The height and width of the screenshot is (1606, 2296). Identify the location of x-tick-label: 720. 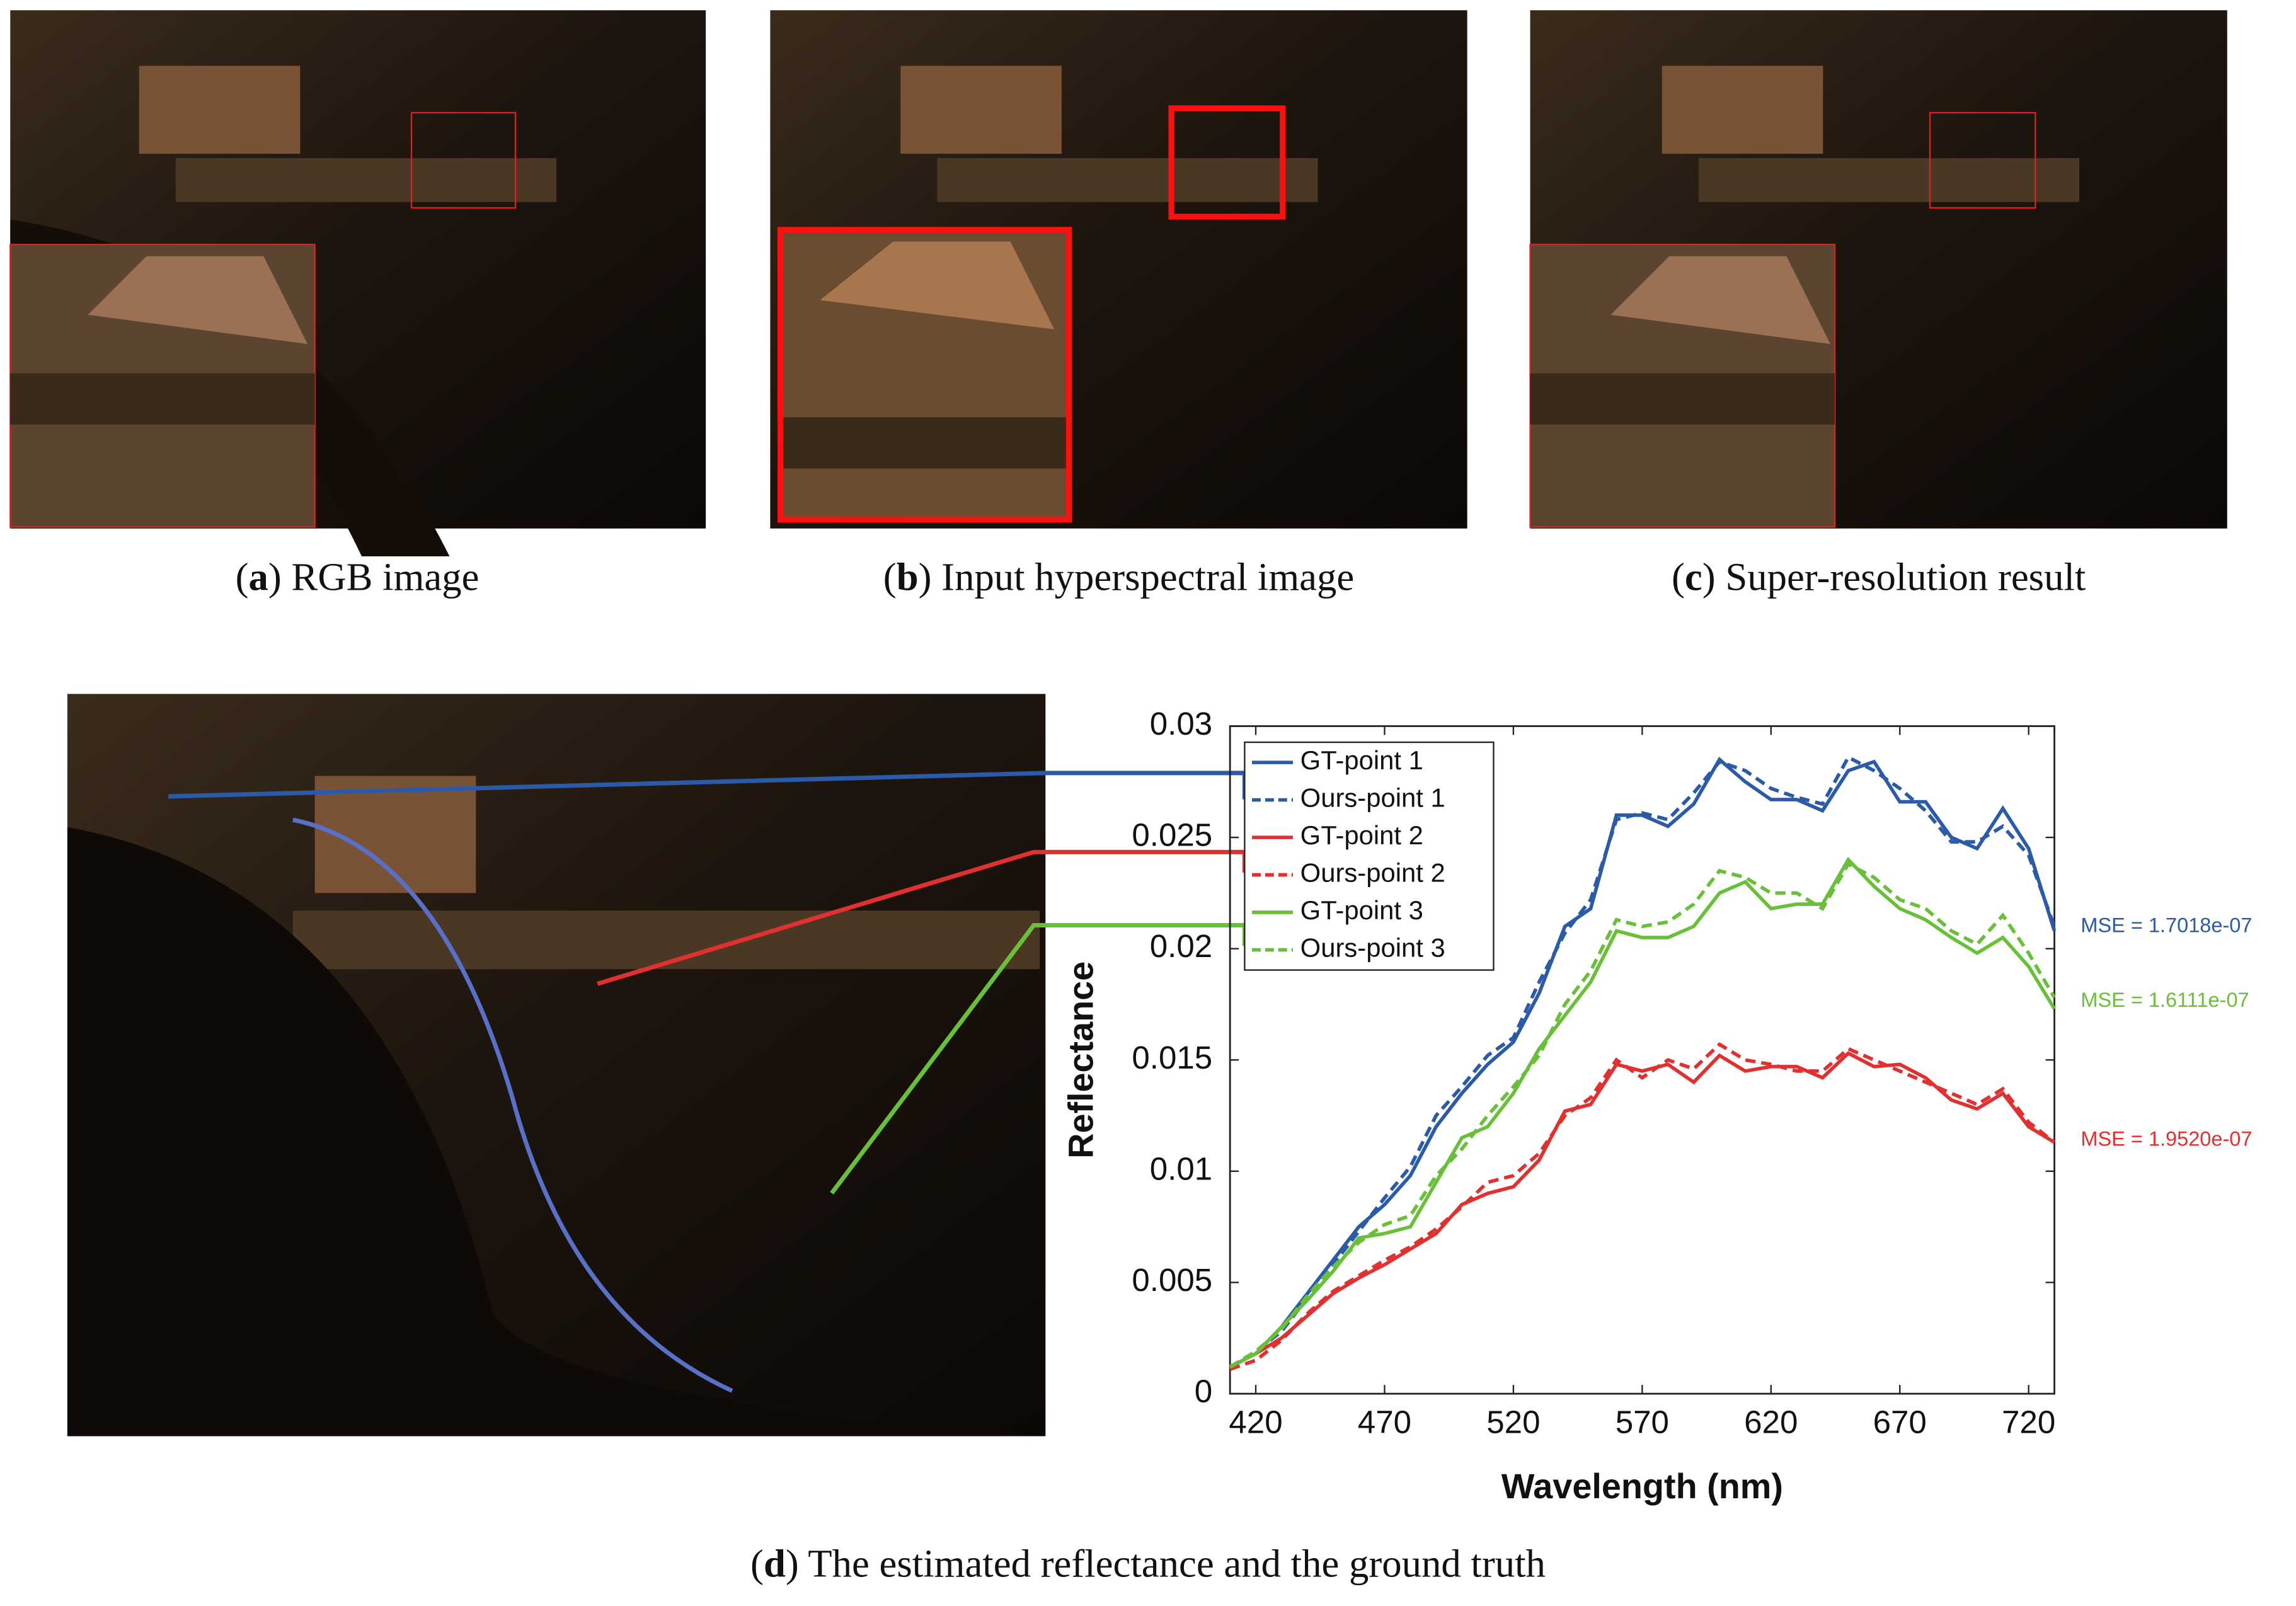
(2028, 1422).